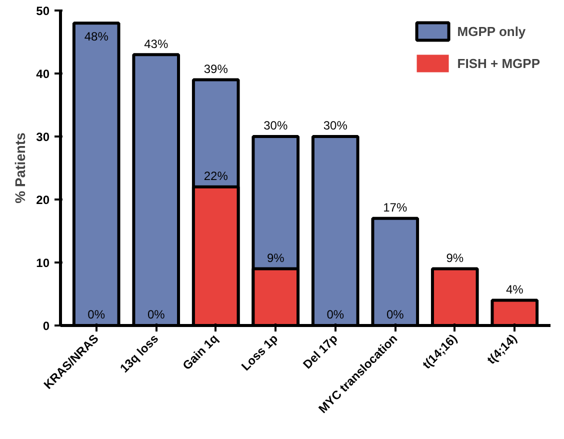 This screenshot has width=564, height=439. What do you see at coordinates (216, 69) in the screenshot?
I see `data-label: 39%` at bounding box center [216, 69].